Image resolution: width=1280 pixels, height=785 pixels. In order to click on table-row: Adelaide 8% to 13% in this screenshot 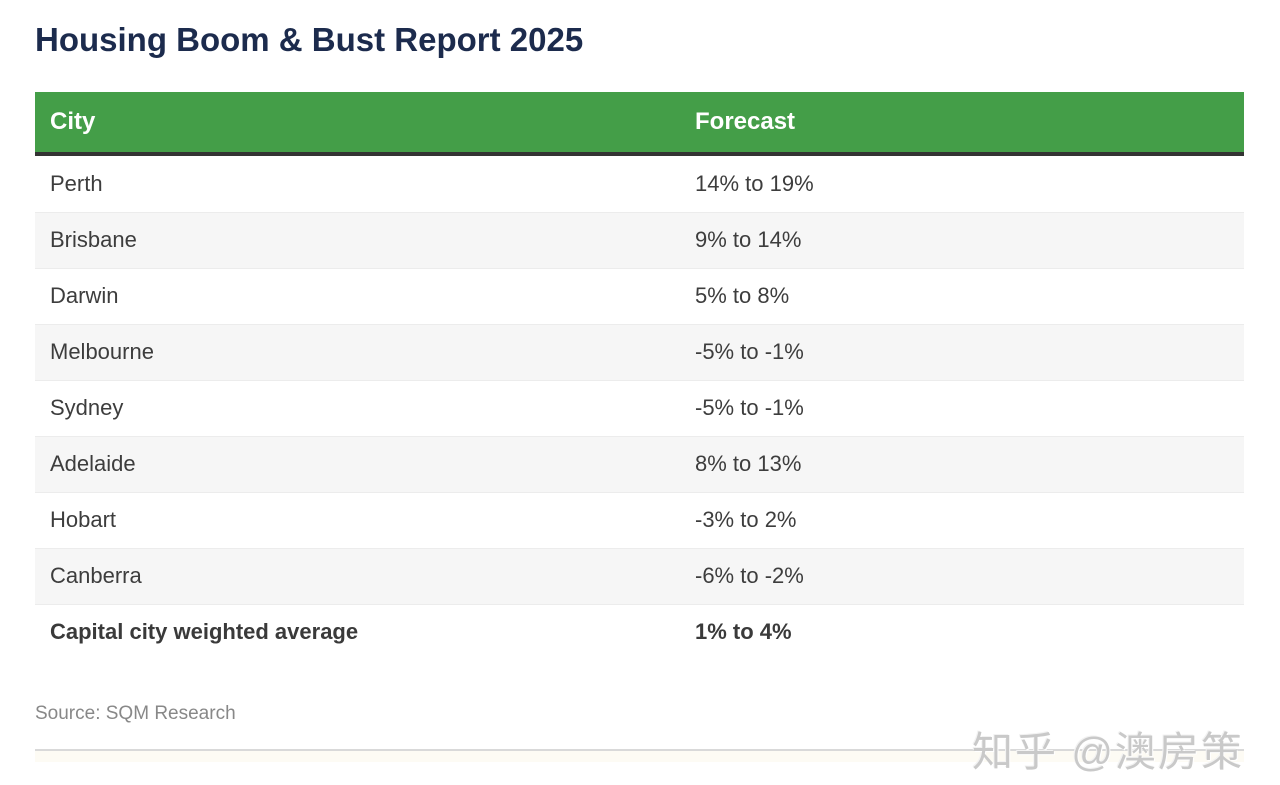, I will do `click(639, 463)`.